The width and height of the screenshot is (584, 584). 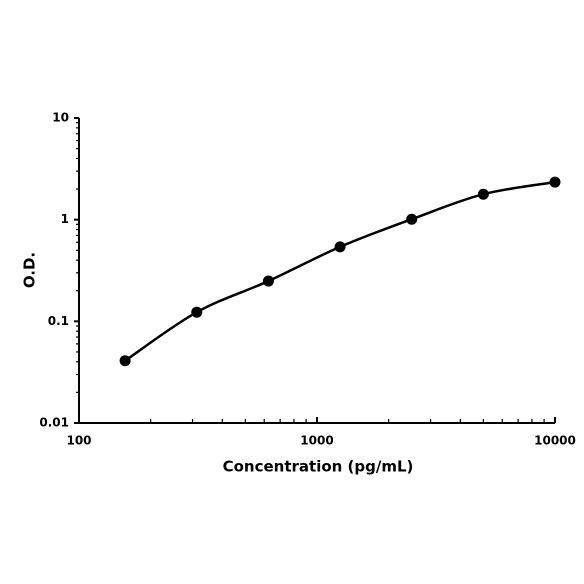 I want to click on y-axis-label: O.D., so click(x=30, y=270).